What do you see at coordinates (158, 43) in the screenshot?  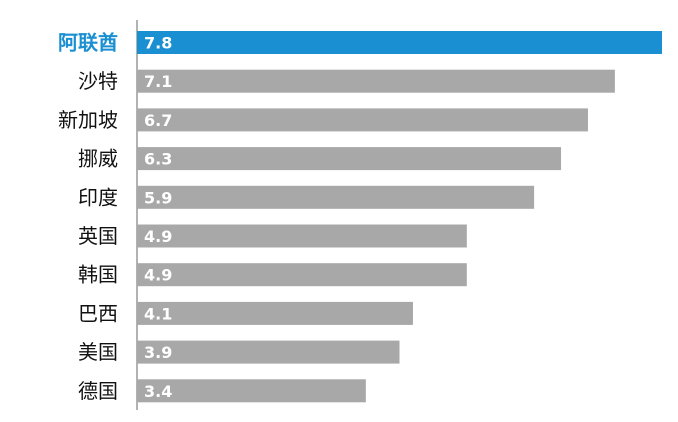 I see `value-label-0: 7.8` at bounding box center [158, 43].